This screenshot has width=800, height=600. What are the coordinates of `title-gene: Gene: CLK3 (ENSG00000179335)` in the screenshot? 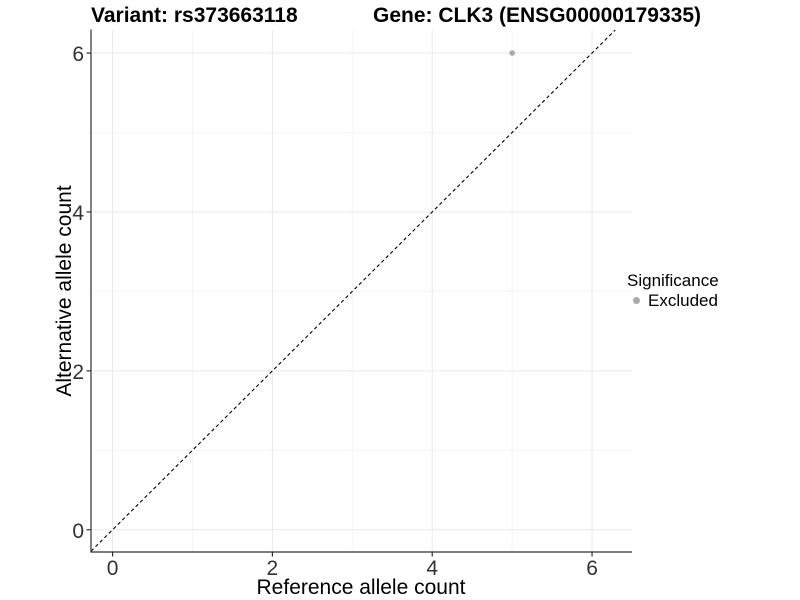 It's located at (537, 15).